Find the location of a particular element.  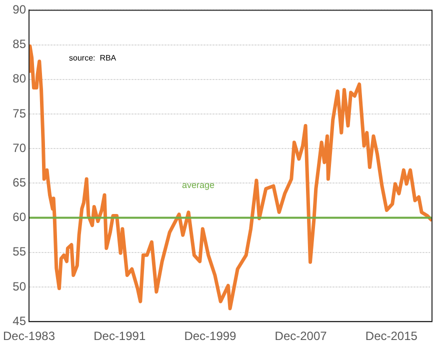

y-tick-label: 50 is located at coordinates (19, 286).